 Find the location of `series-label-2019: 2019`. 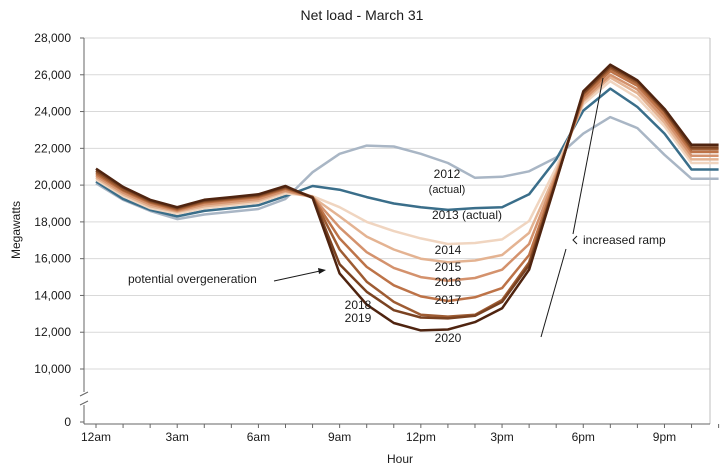

series-label-2019: 2019 is located at coordinates (358, 318).